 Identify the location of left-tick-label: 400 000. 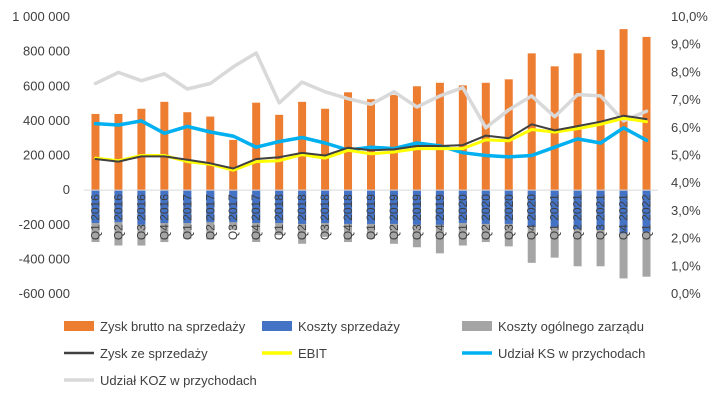
(46, 120).